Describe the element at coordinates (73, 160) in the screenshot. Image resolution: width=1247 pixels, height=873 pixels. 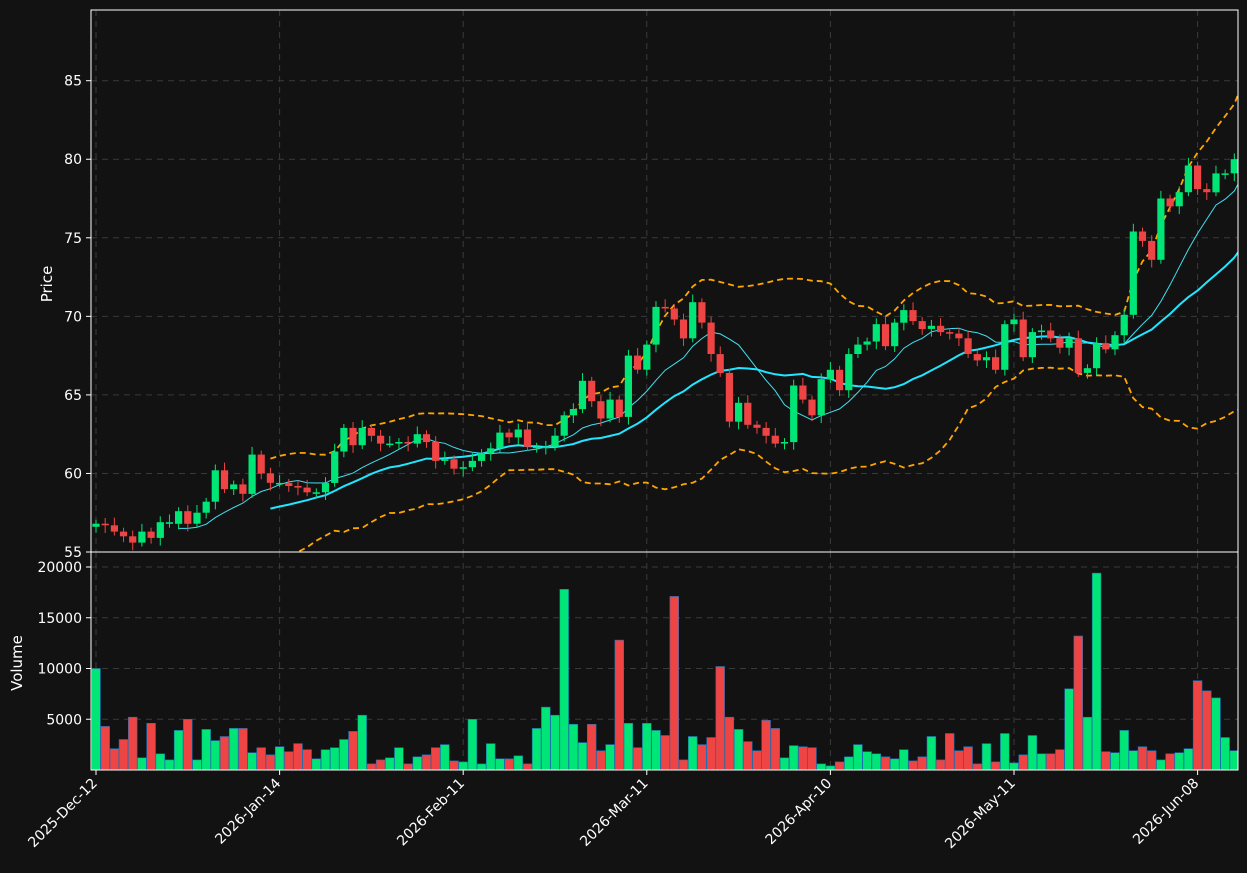
I see `price-tick-label: 80` at that location.